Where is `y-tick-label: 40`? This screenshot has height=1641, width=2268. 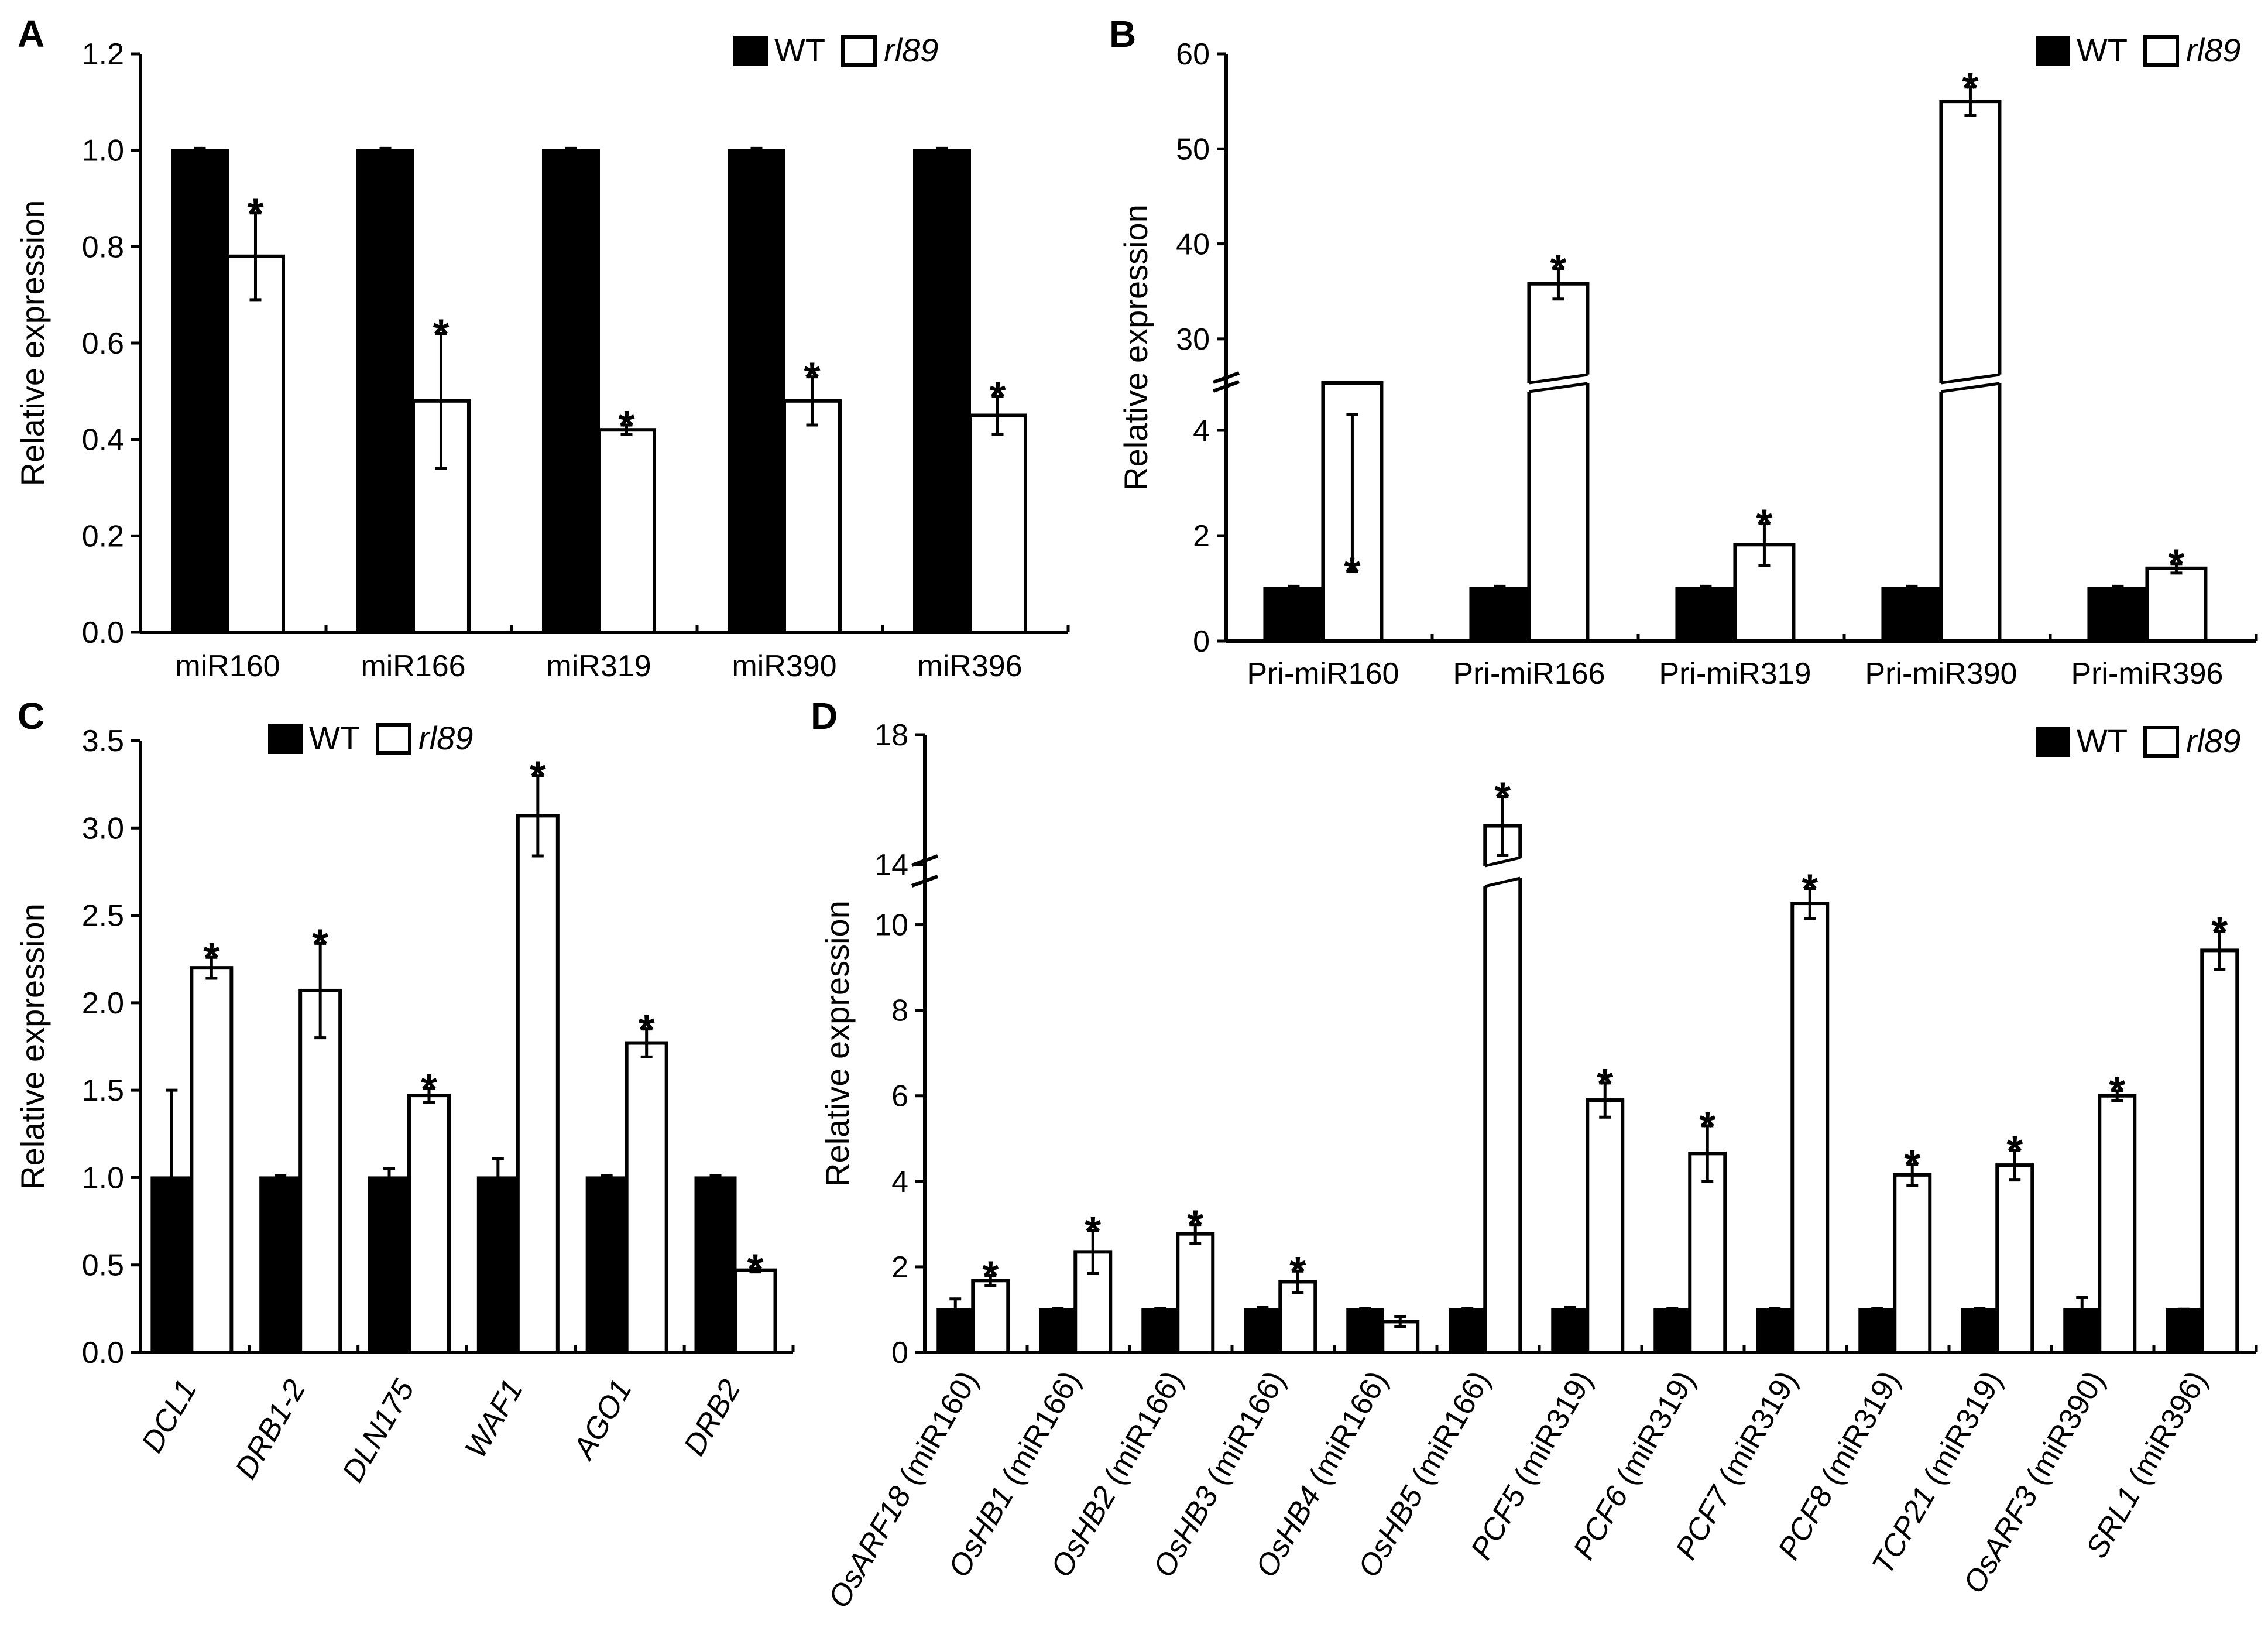
y-tick-label: 40 is located at coordinates (1193, 245).